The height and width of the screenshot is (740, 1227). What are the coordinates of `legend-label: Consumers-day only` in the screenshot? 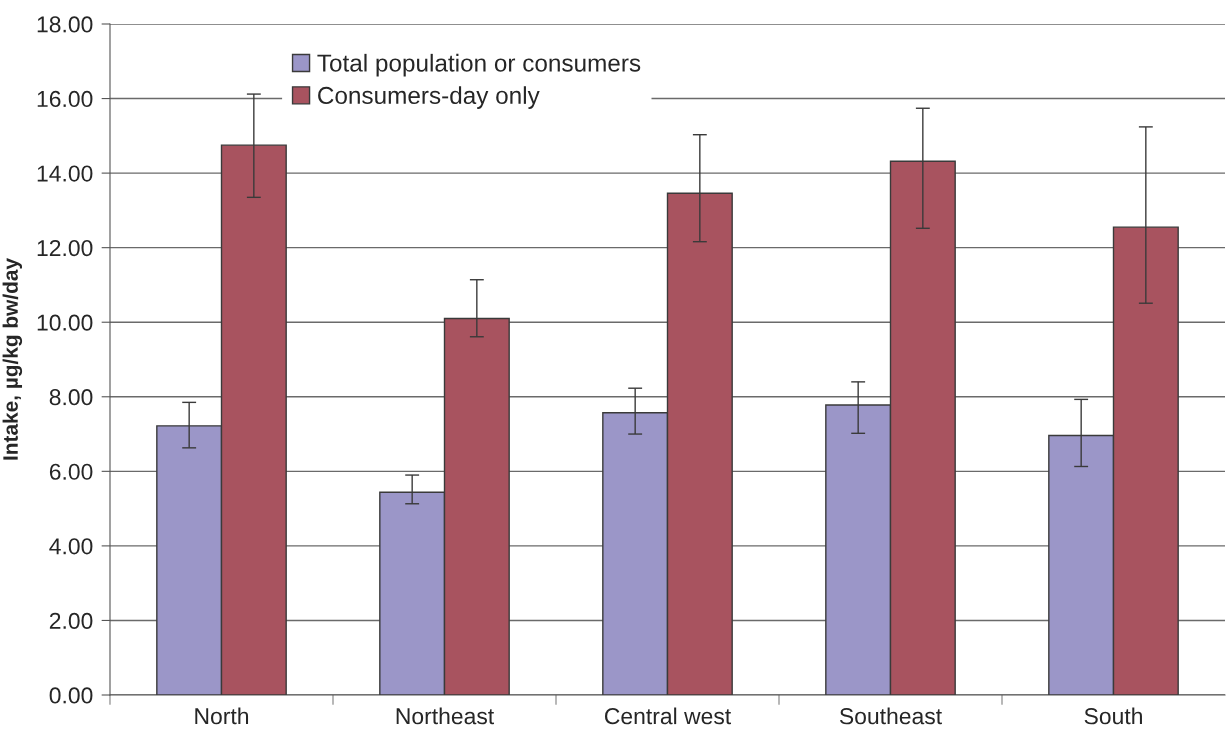 It's located at (429, 97).